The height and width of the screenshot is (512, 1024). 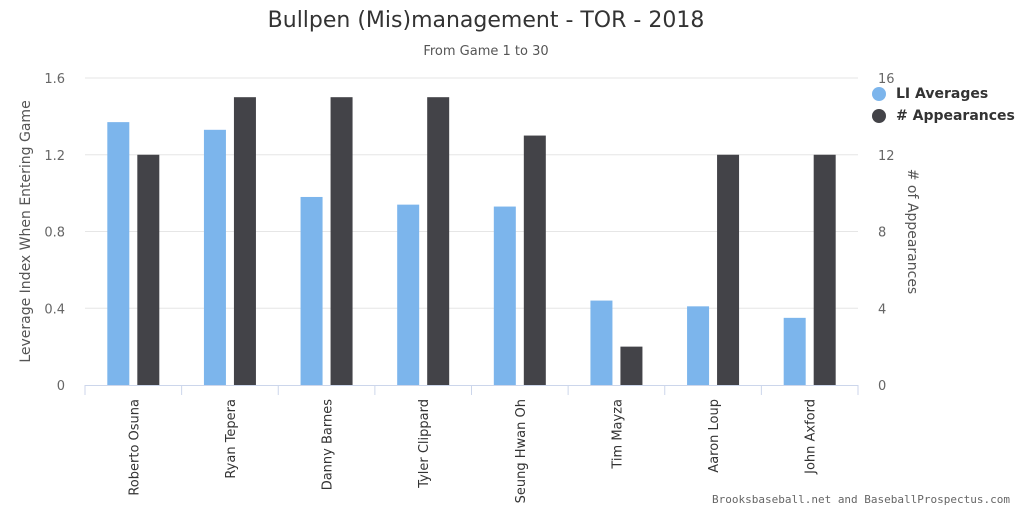 What do you see at coordinates (134, 447) in the screenshot?
I see `x-category-label: Roberto Osuna` at bounding box center [134, 447].